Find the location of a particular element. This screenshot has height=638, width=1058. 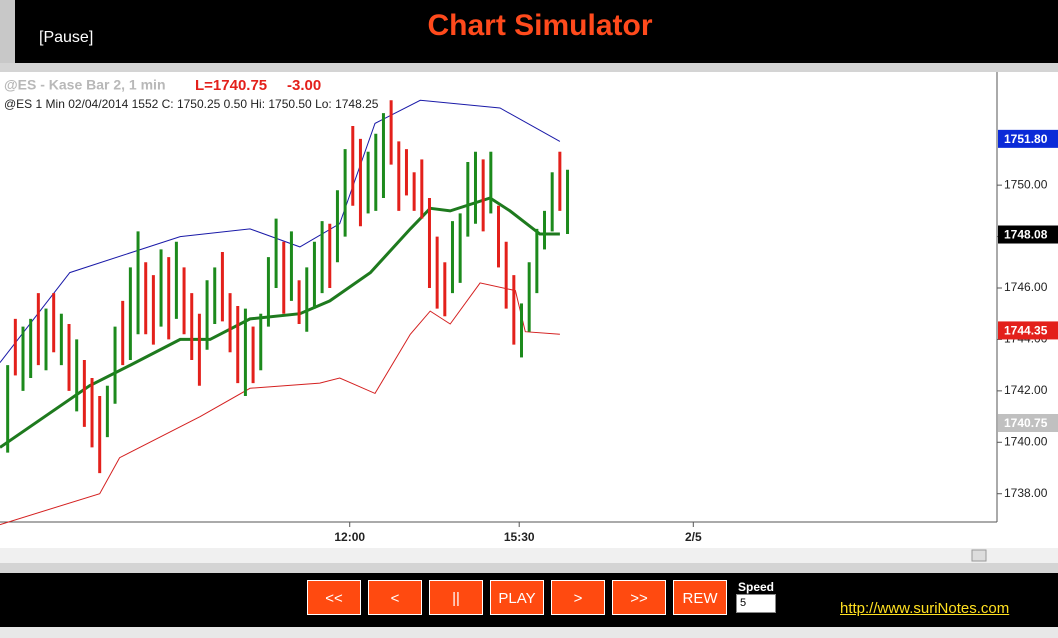

change: -3.00 is located at coordinates (304, 85).